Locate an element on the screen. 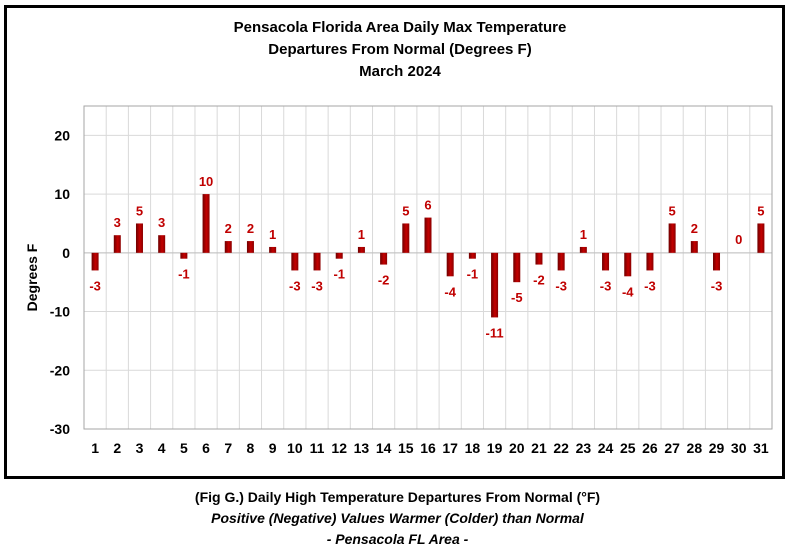 The image size is (795, 551). data-label-day-11: -3 is located at coordinates (317, 285).